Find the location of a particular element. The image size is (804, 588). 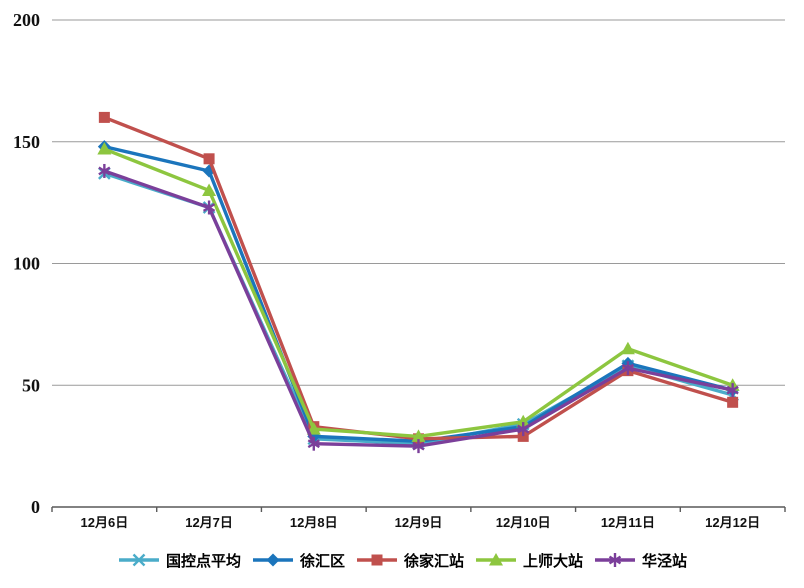

legend-label: 上师大站 is located at coordinates (553, 561).